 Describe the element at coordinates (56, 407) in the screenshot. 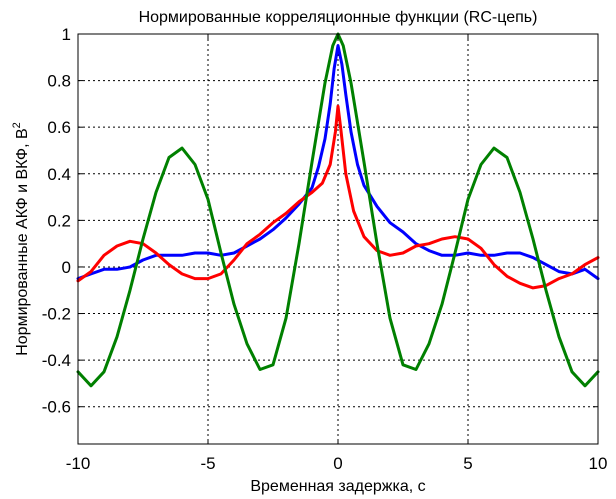

I see `y-tick-label: -0.6` at that location.